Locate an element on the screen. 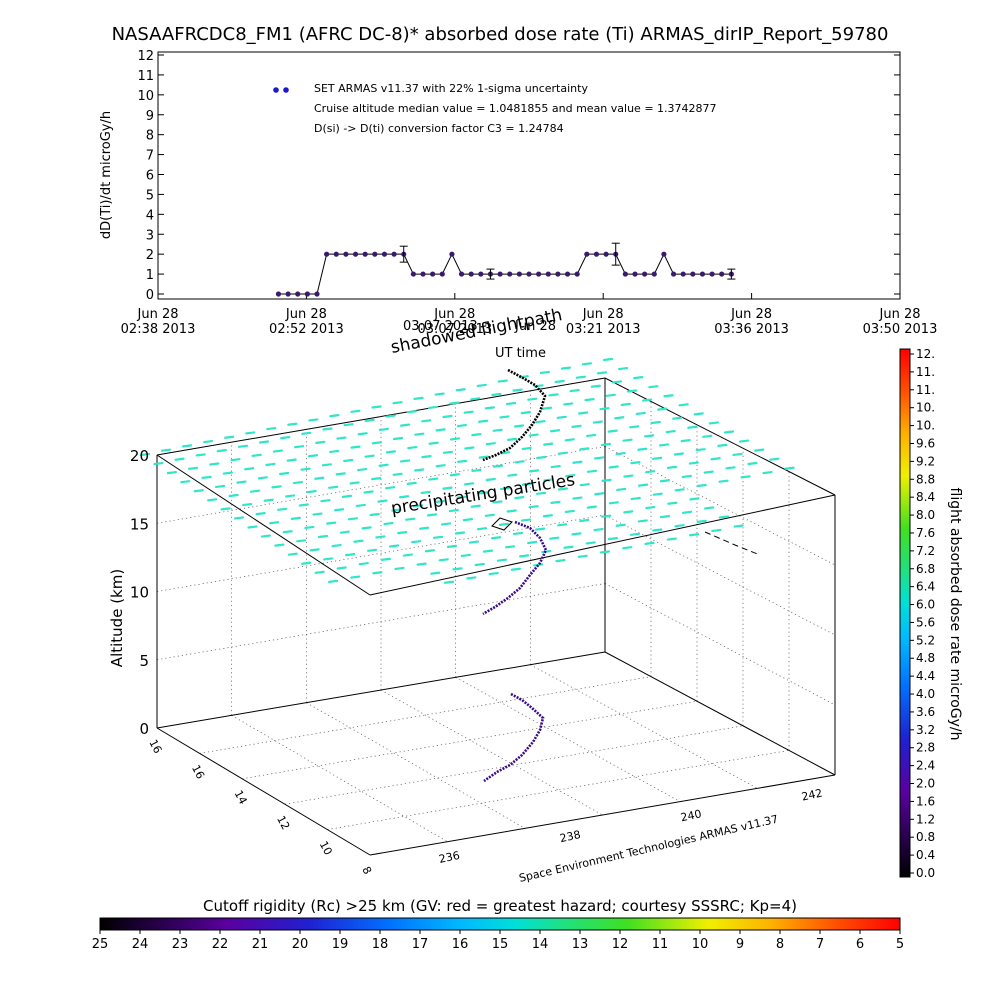  rigidity-colorbar-tick-label: 8 is located at coordinates (780, 944).